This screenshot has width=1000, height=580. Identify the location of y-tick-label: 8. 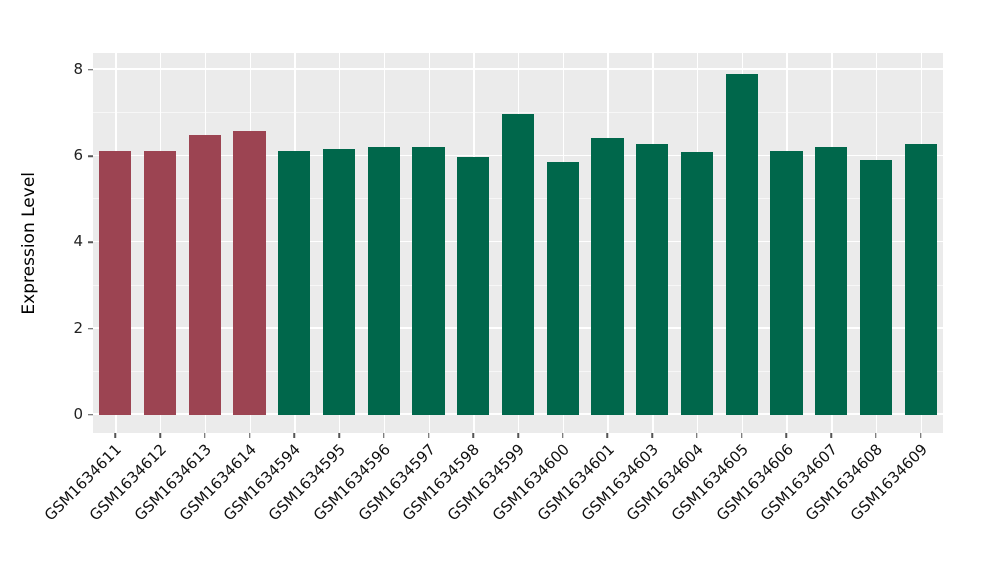
(78, 69).